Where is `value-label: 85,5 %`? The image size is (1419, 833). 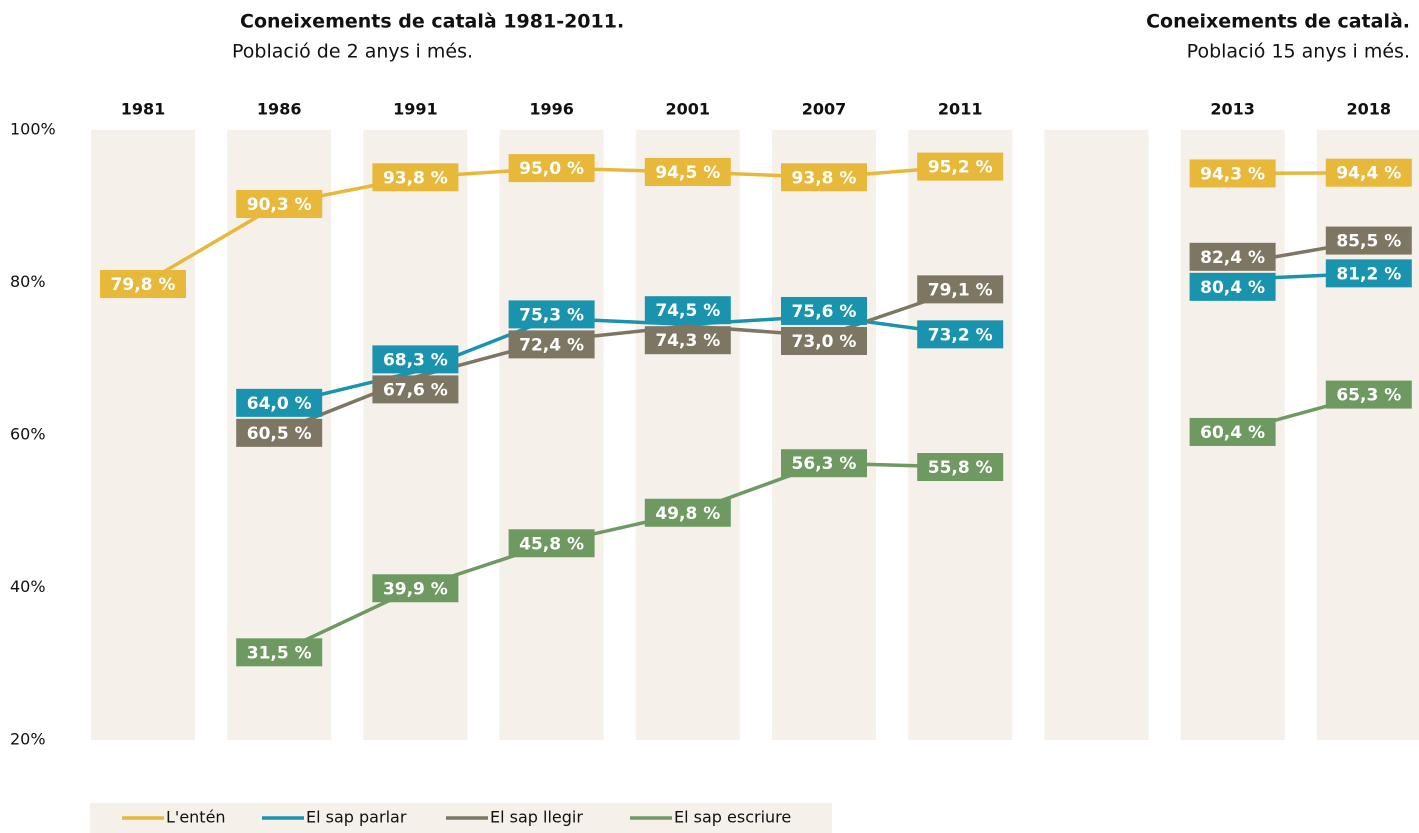
value-label: 85,5 % is located at coordinates (1368, 242).